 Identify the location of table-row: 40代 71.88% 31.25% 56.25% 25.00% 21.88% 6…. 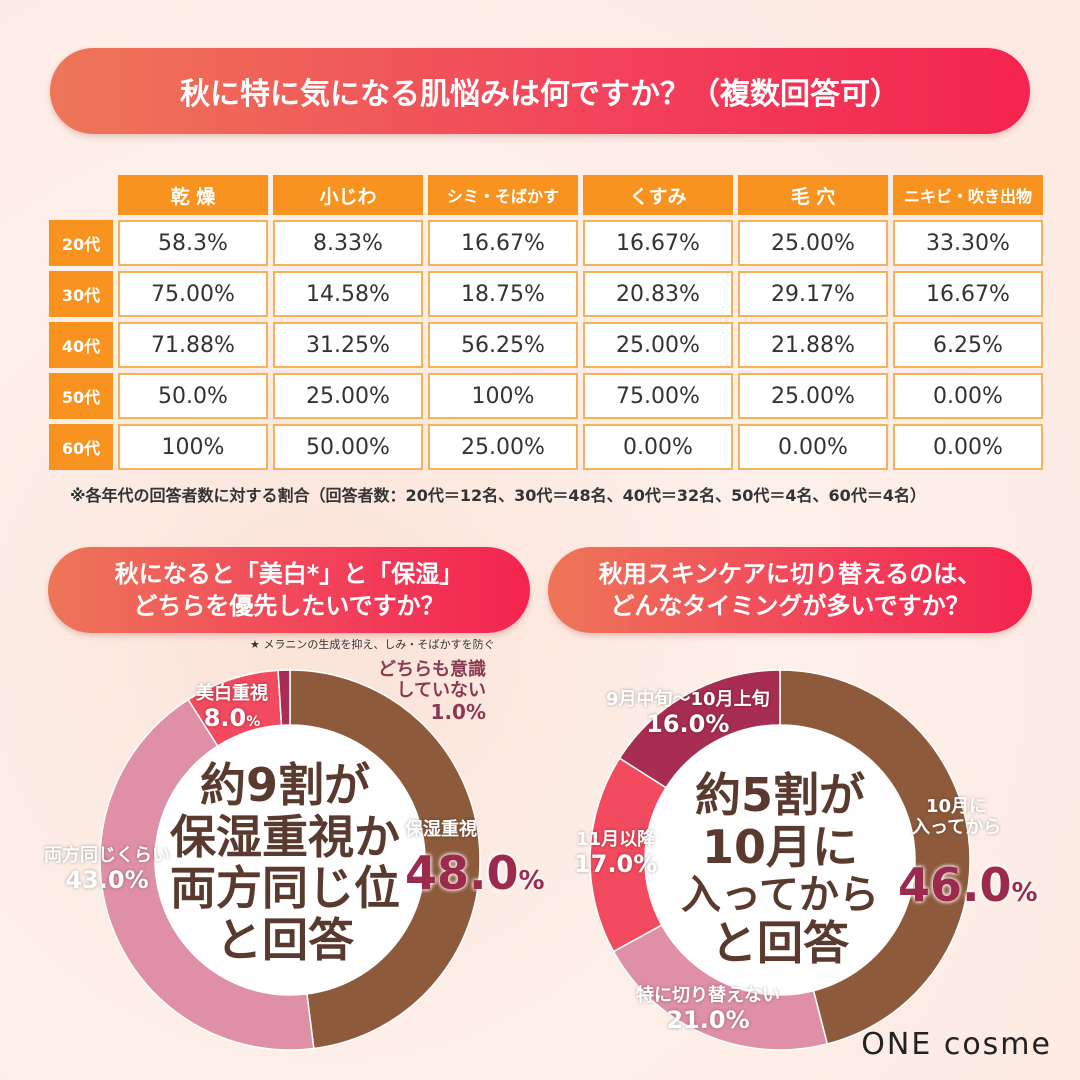
(546, 345).